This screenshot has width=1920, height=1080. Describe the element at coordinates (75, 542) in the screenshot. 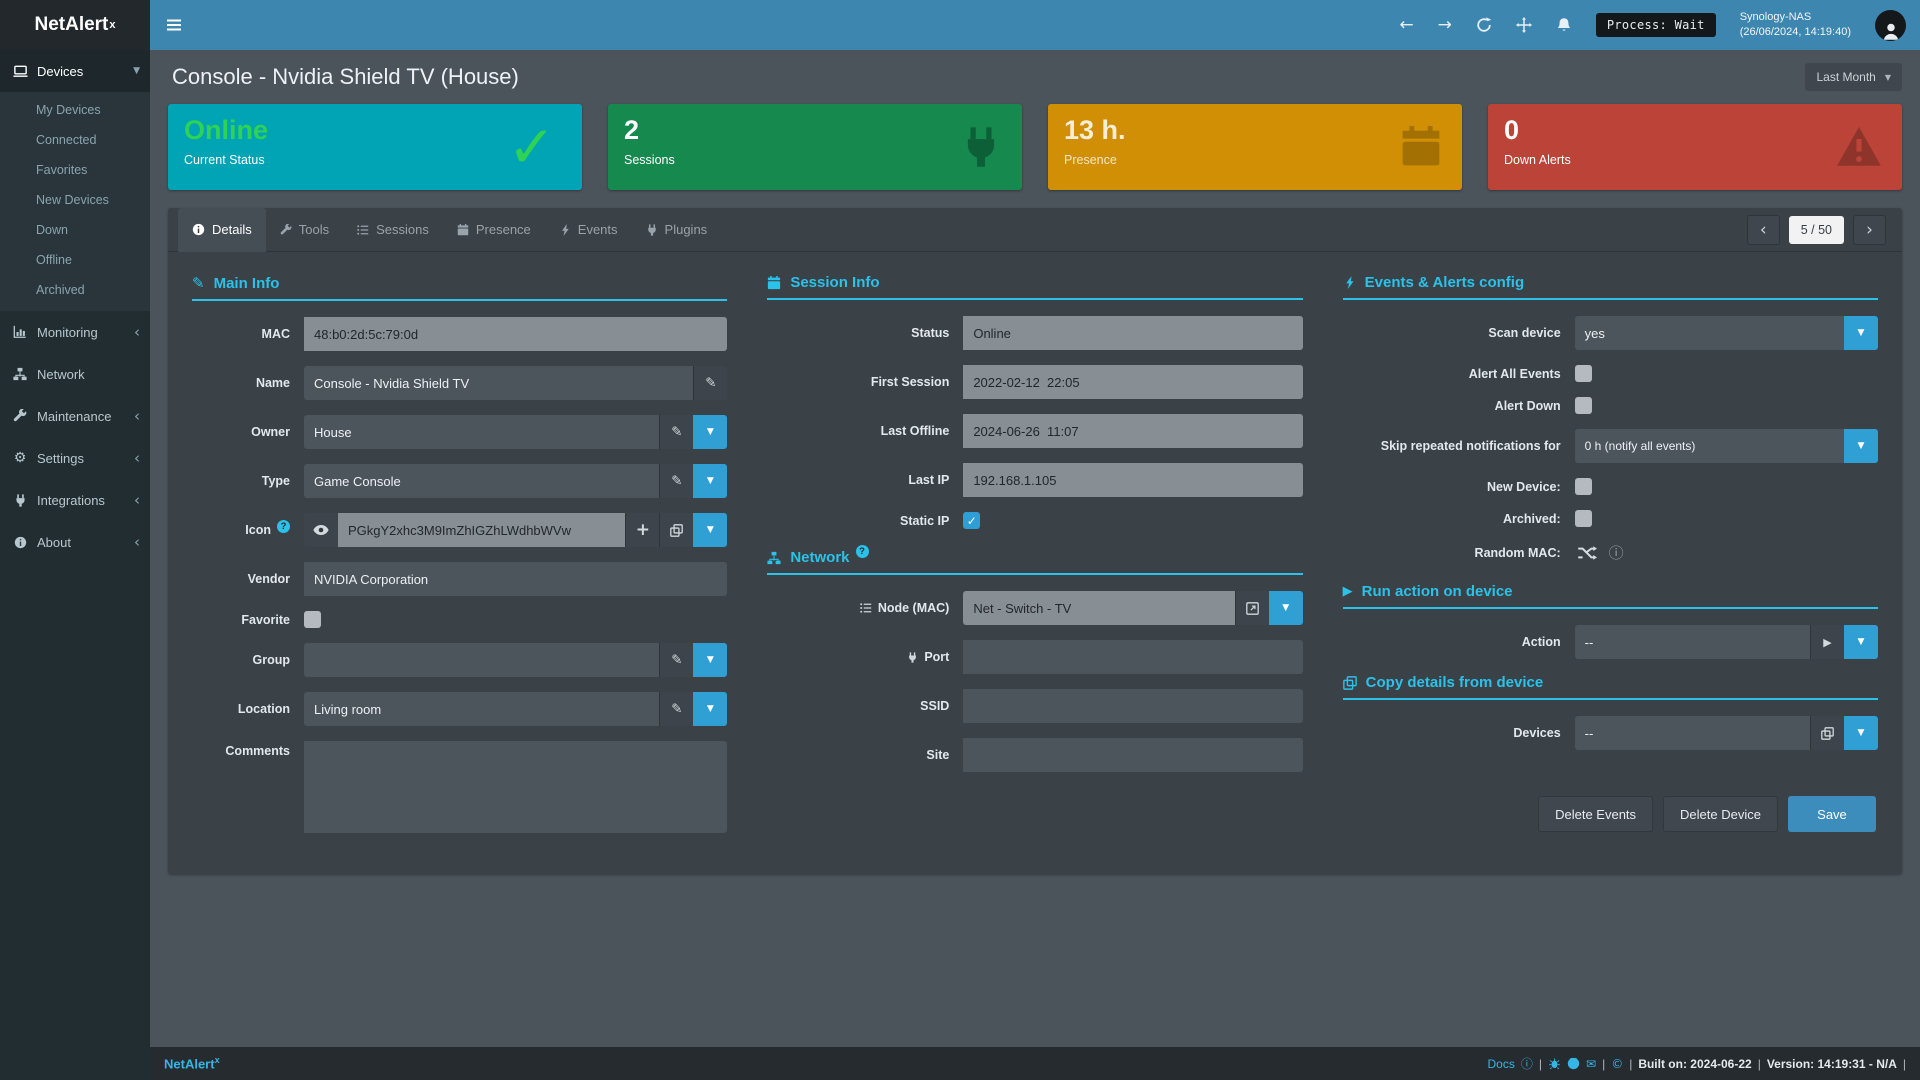

I see `sidebar-item-about: About ‹` at that location.